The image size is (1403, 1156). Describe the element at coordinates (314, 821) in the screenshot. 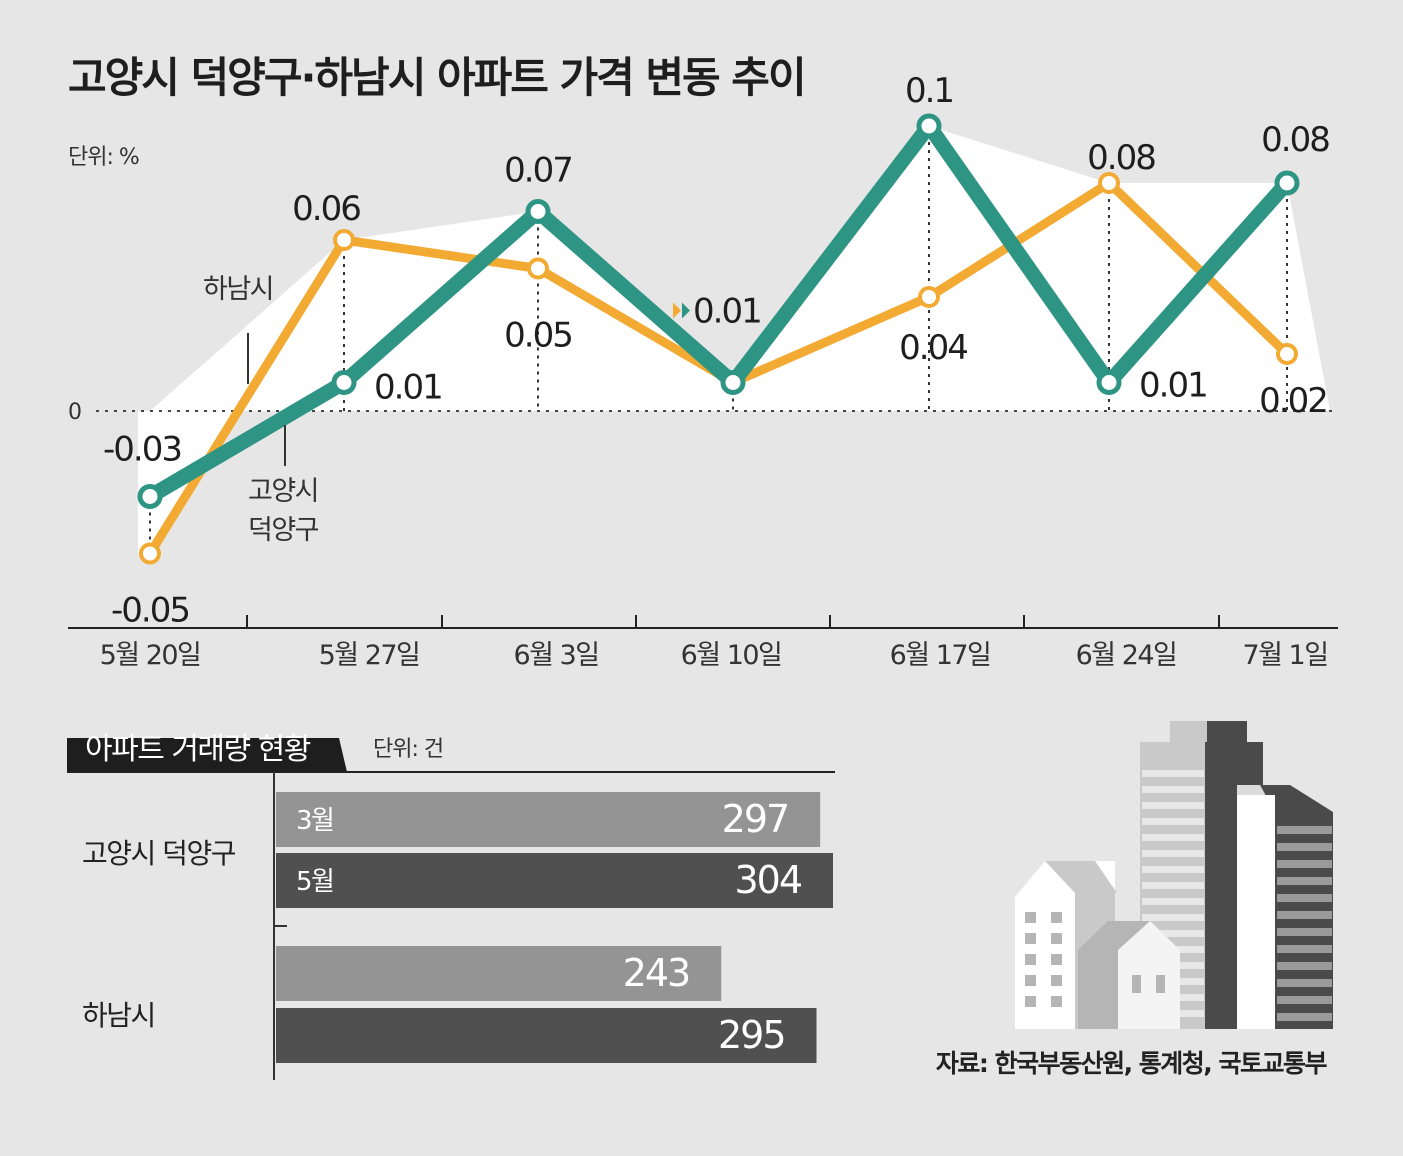

I see `bar-month-label: 3월` at that location.